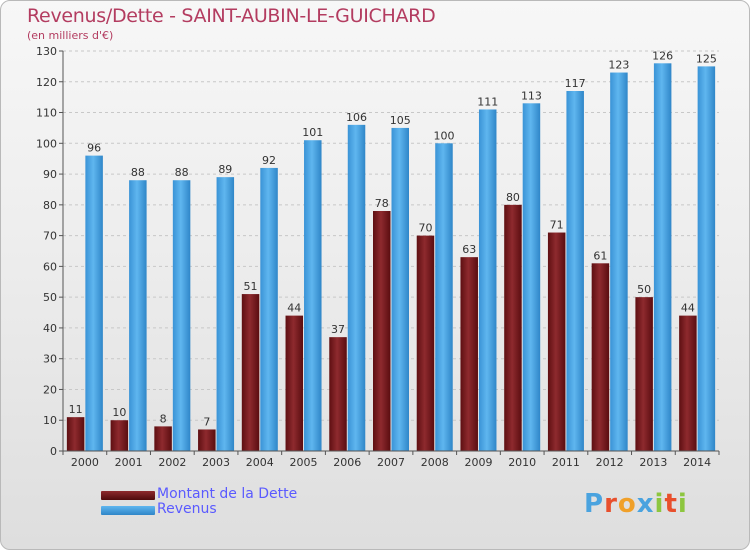 The width and height of the screenshot is (750, 550). What do you see at coordinates (187, 509) in the screenshot?
I see `legend-label-revenus: Revenus` at bounding box center [187, 509].